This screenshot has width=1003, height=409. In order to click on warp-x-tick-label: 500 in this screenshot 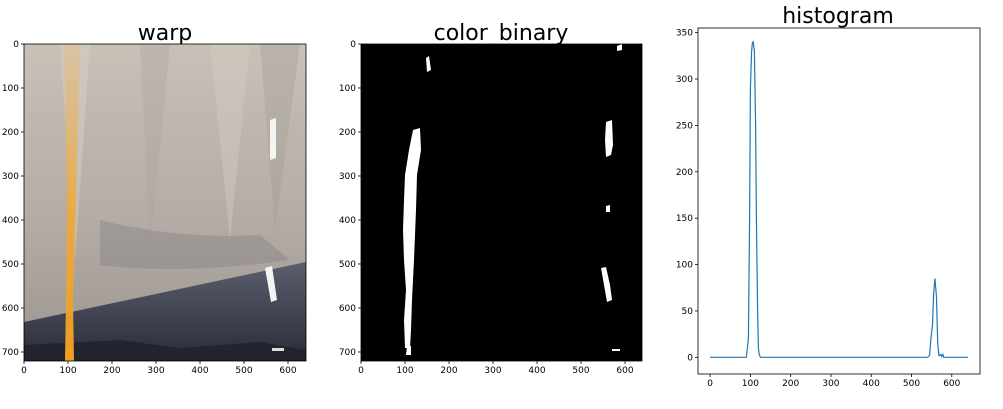, I will do `click(243, 371)`.